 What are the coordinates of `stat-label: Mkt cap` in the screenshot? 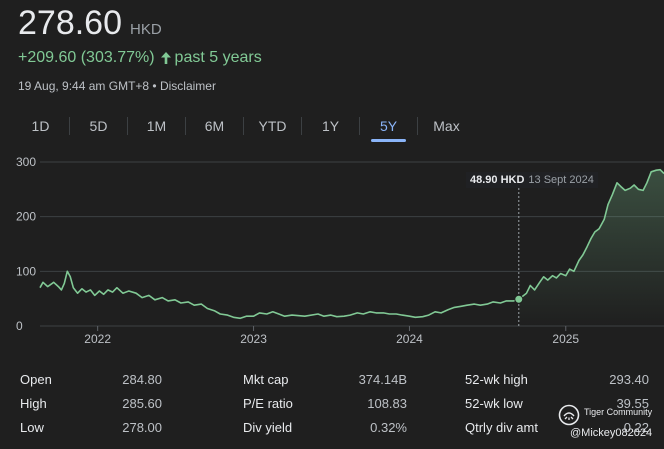 It's located at (266, 379).